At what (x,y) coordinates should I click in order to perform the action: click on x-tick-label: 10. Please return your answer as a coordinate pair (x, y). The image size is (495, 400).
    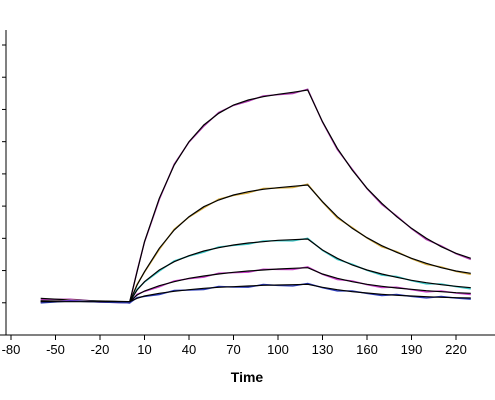
    Looking at the image, I should click on (144, 349).